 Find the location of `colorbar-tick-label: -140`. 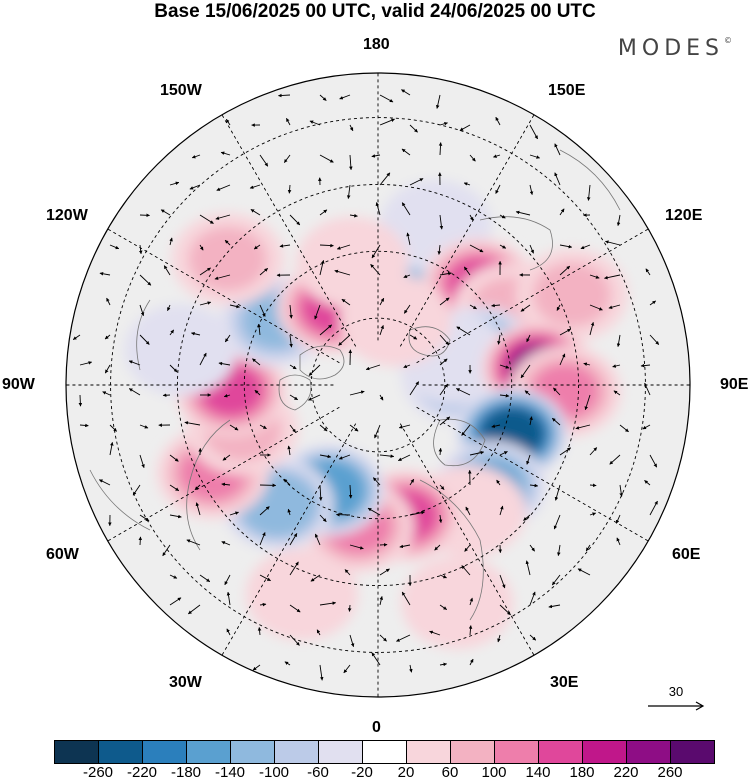

colorbar-tick-label: -140 is located at coordinates (230, 772).